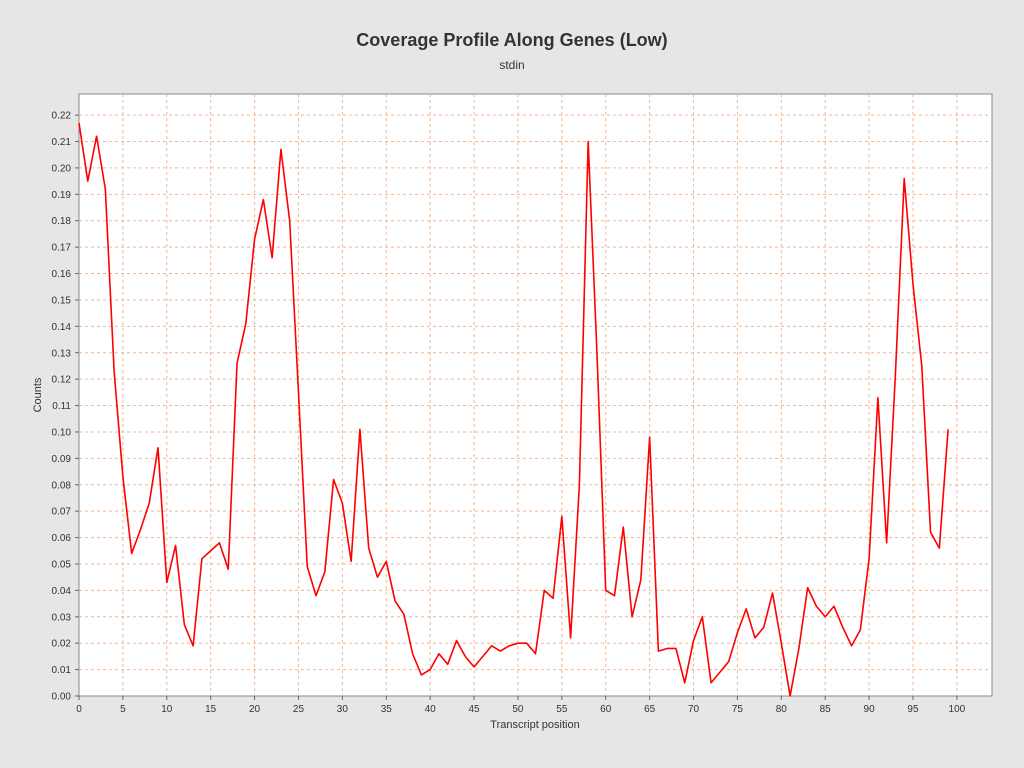 The height and width of the screenshot is (768, 1024). Describe the element at coordinates (255, 709) in the screenshot. I see `x-tick-label: 20` at that location.